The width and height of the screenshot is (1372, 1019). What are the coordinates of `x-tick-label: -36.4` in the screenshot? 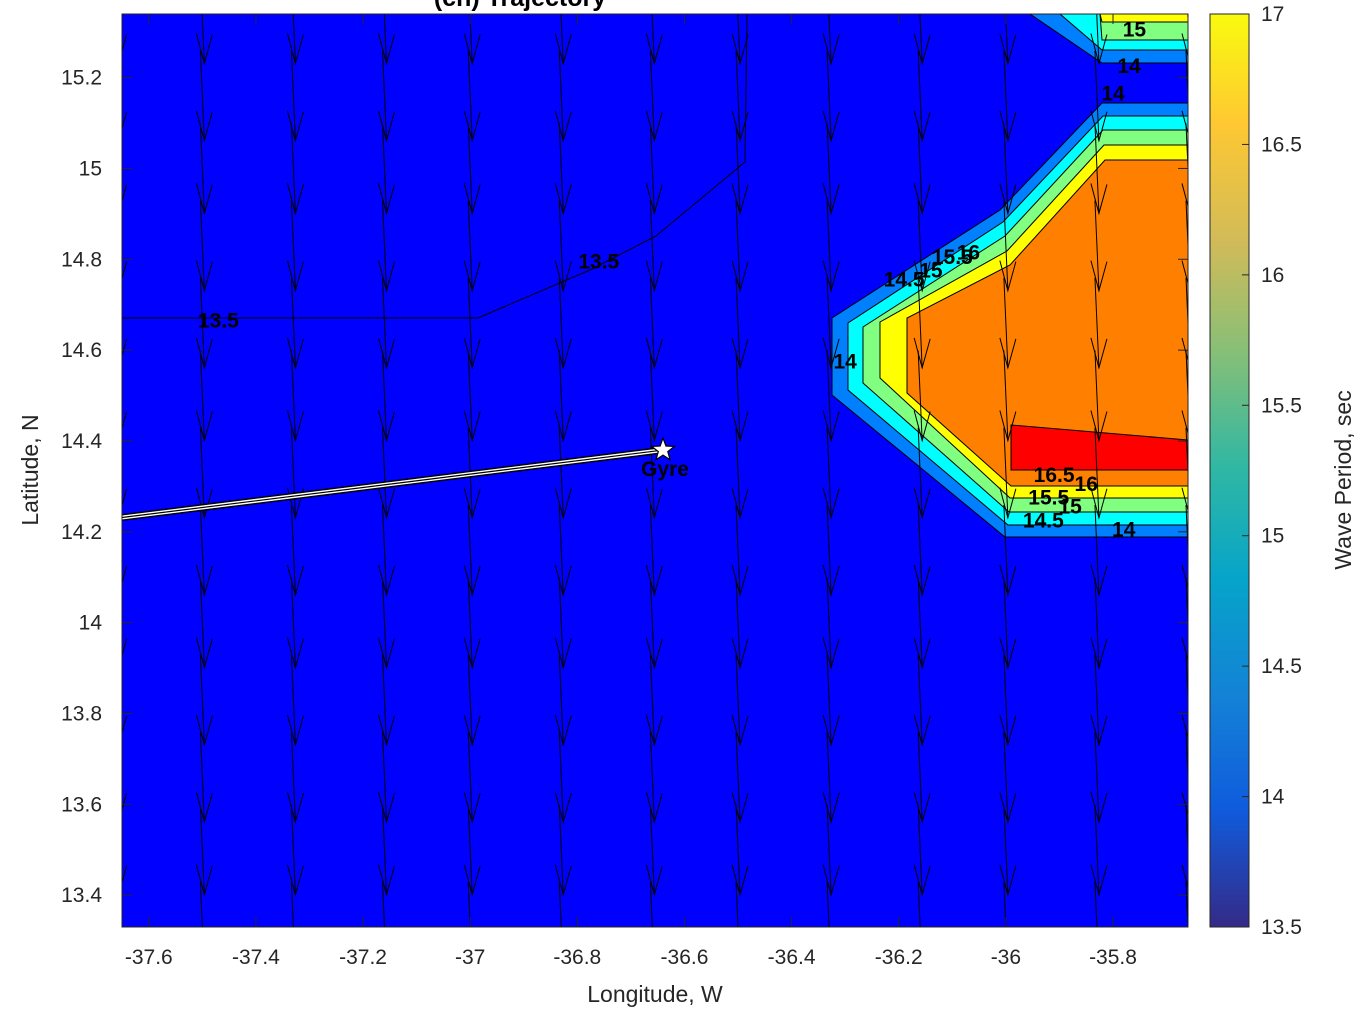 It's located at (792, 957).